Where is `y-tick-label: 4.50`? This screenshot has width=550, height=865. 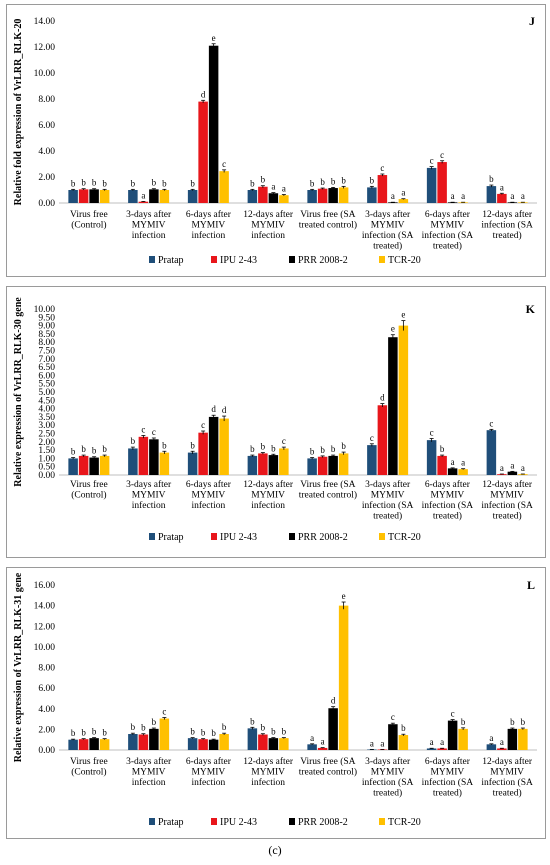
y-tick-label: 4.50 is located at coordinates (46, 401).